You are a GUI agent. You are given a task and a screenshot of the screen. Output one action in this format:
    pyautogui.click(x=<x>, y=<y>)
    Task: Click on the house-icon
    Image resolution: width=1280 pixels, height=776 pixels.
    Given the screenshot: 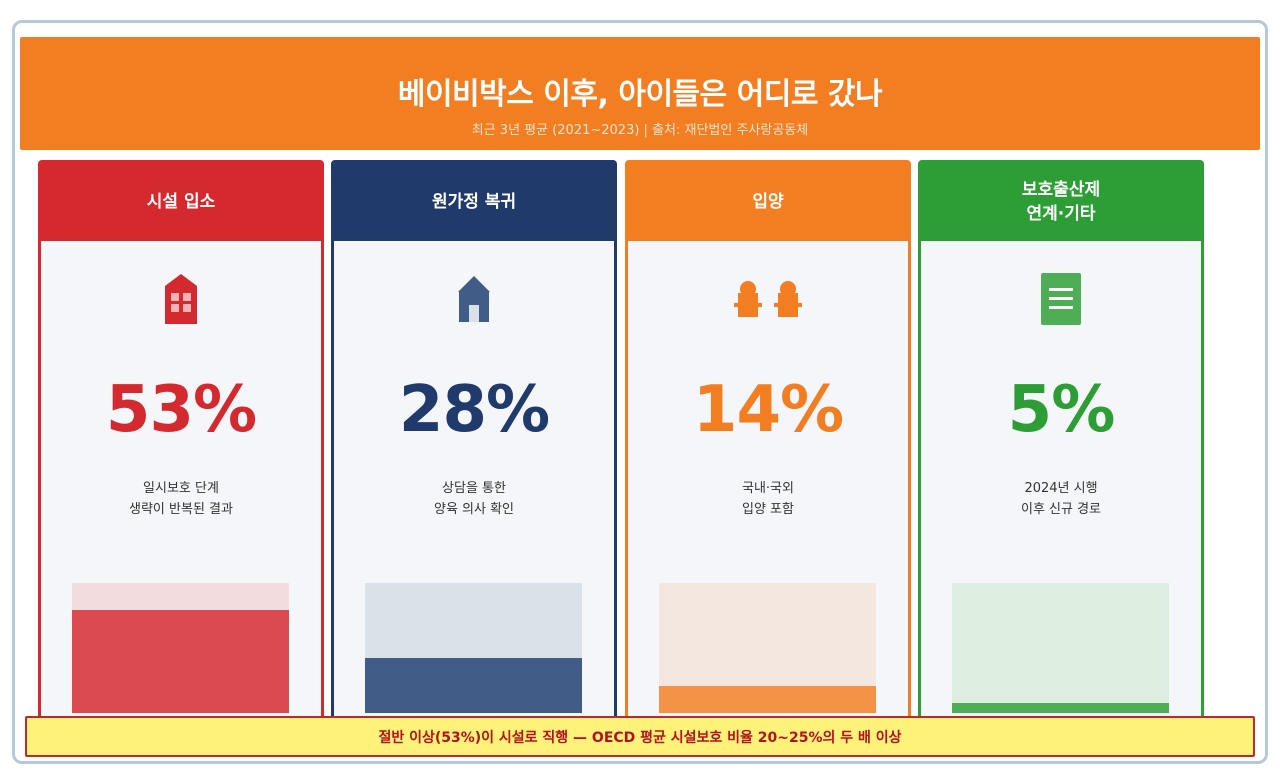 What is the action you would take?
    pyautogui.click(x=474, y=299)
    